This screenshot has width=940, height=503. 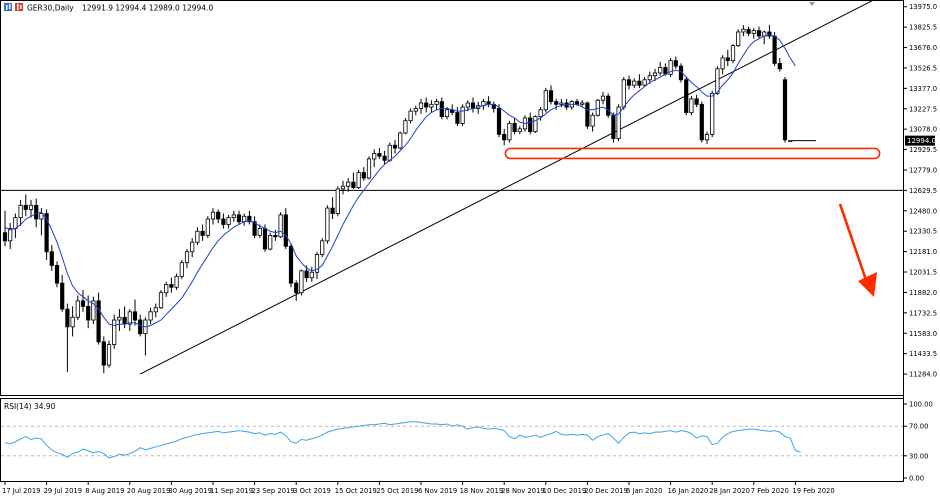 I want to click on time-tick-label: 17 Jul 2019, so click(x=21, y=491).